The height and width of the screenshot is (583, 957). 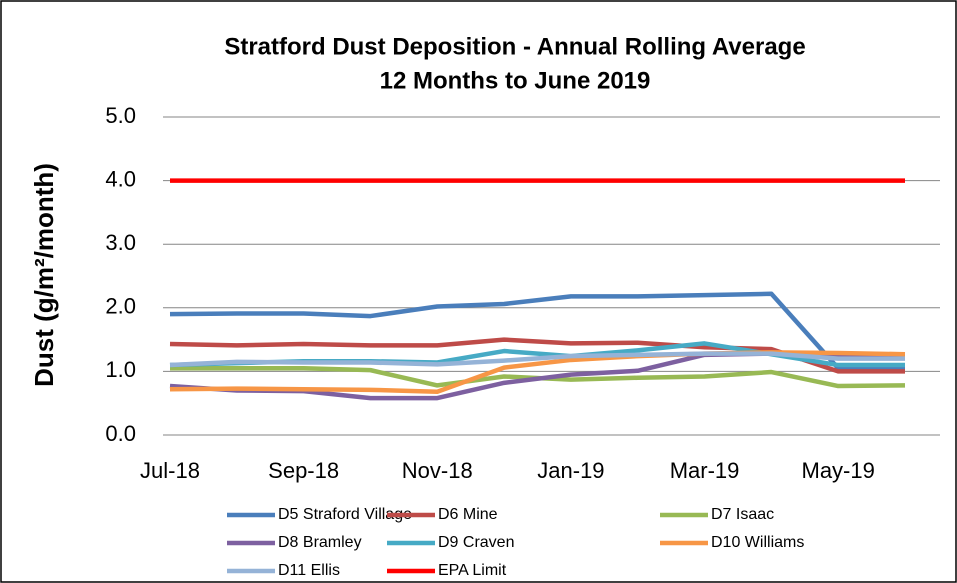 I want to click on legend-label: D6 Mine, so click(x=468, y=514).